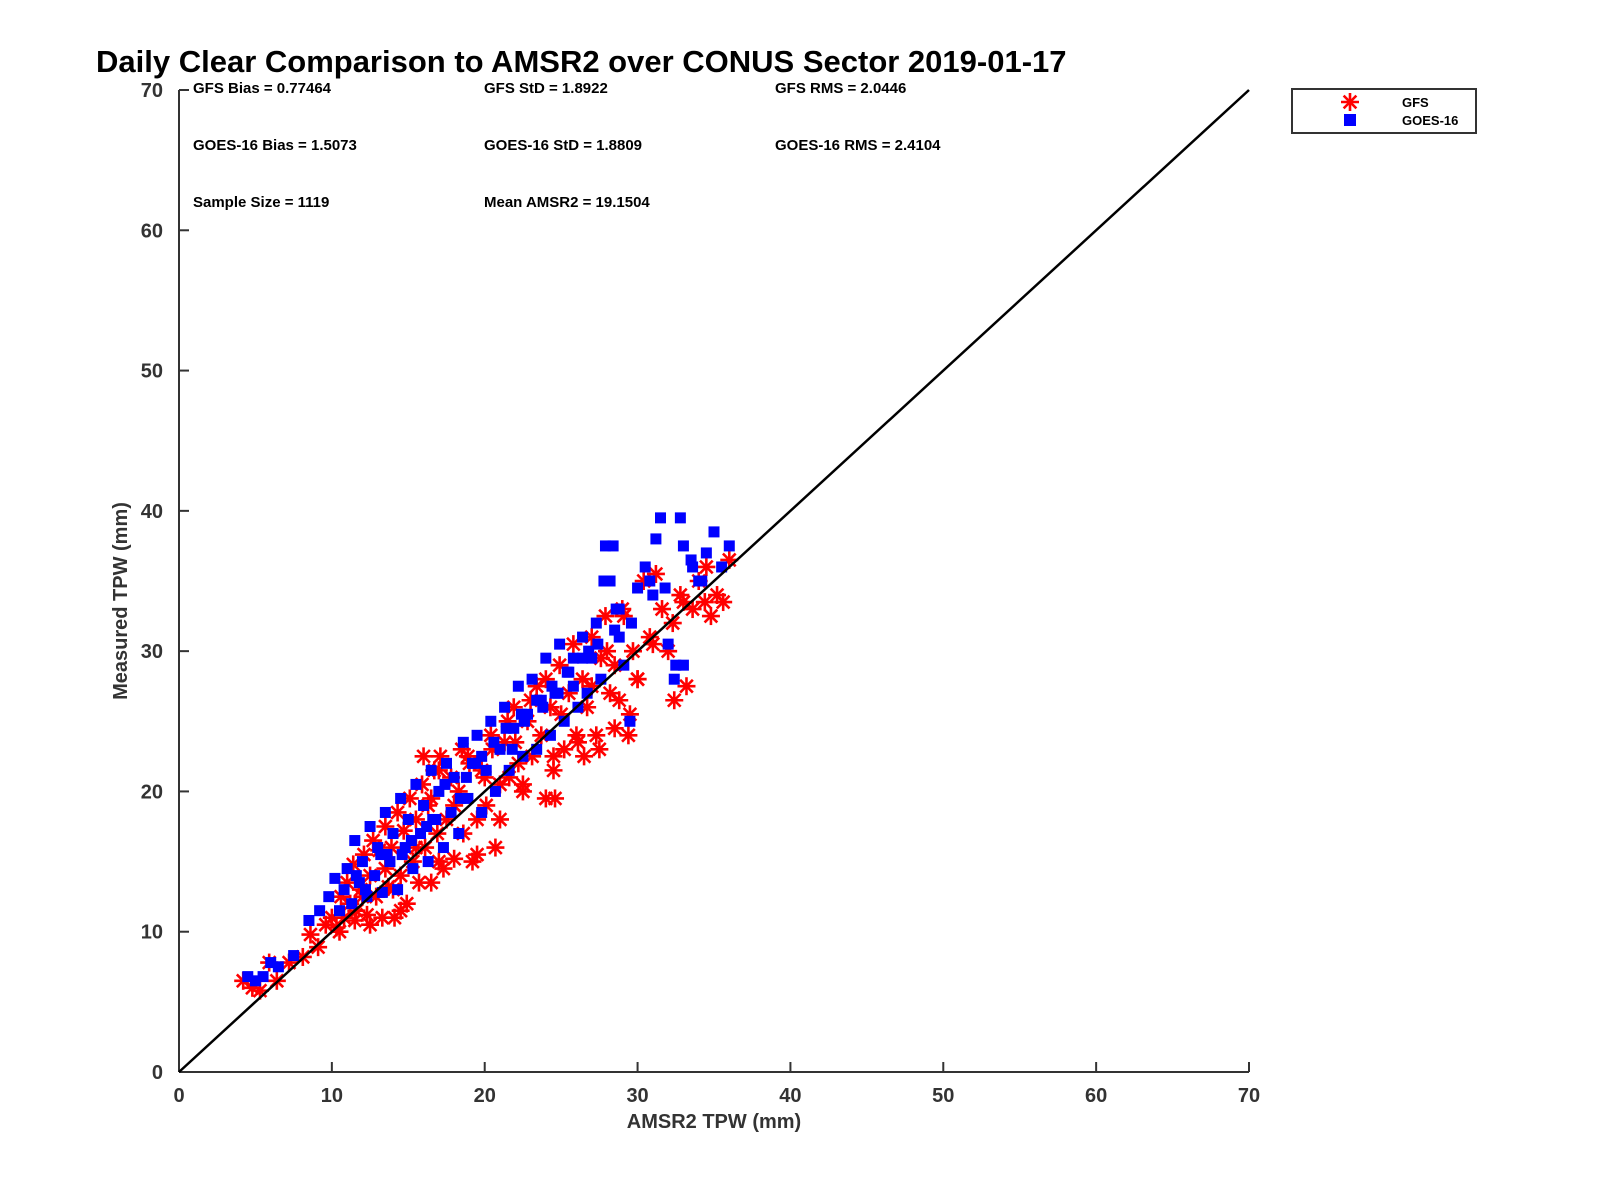 This screenshot has height=1200, width=1600. What do you see at coordinates (152, 652) in the screenshot?
I see `y-tick-label: 30` at bounding box center [152, 652].